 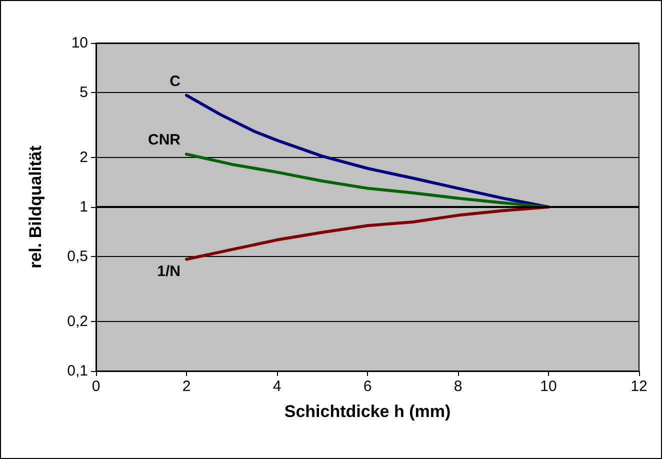 I want to click on y-tick-label: 2, so click(x=84, y=157).